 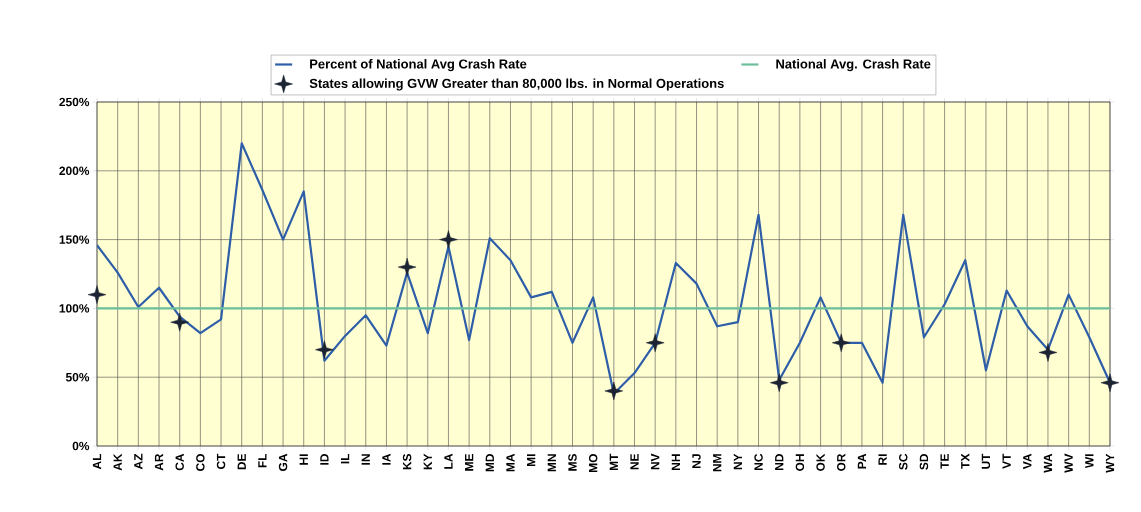 What do you see at coordinates (593, 463) in the screenshot?
I see `x-tick-label: MO` at bounding box center [593, 463].